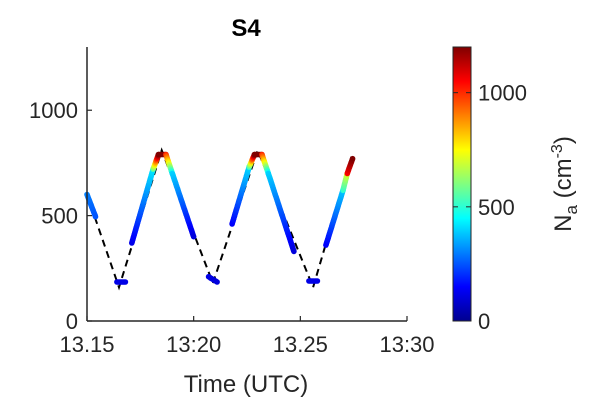 The width and height of the screenshot is (593, 414). I want to click on y-axis: 0 500 1000, so click(58, 190).